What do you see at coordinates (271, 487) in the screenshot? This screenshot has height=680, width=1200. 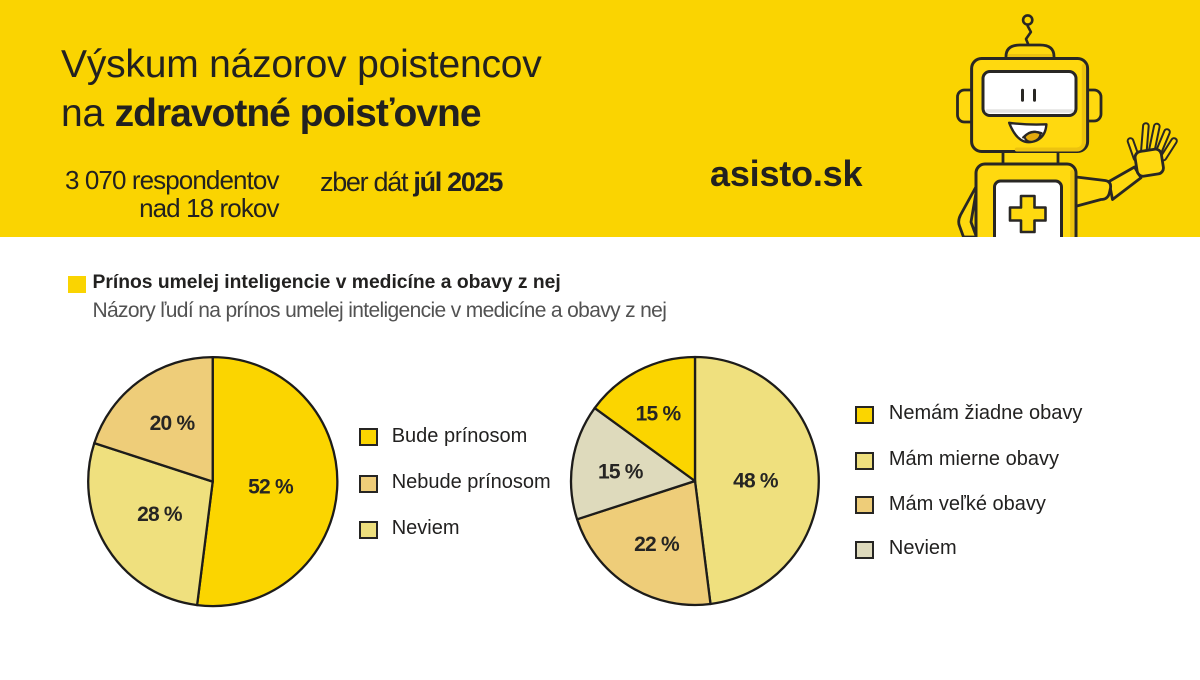 I see `svg-text: 52 %` at bounding box center [271, 487].